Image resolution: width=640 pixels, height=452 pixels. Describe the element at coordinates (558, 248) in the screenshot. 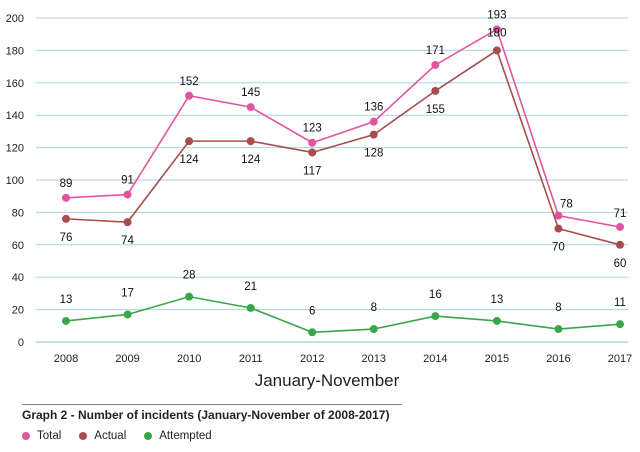

I see `data-label-actual-2016: 70` at that location.